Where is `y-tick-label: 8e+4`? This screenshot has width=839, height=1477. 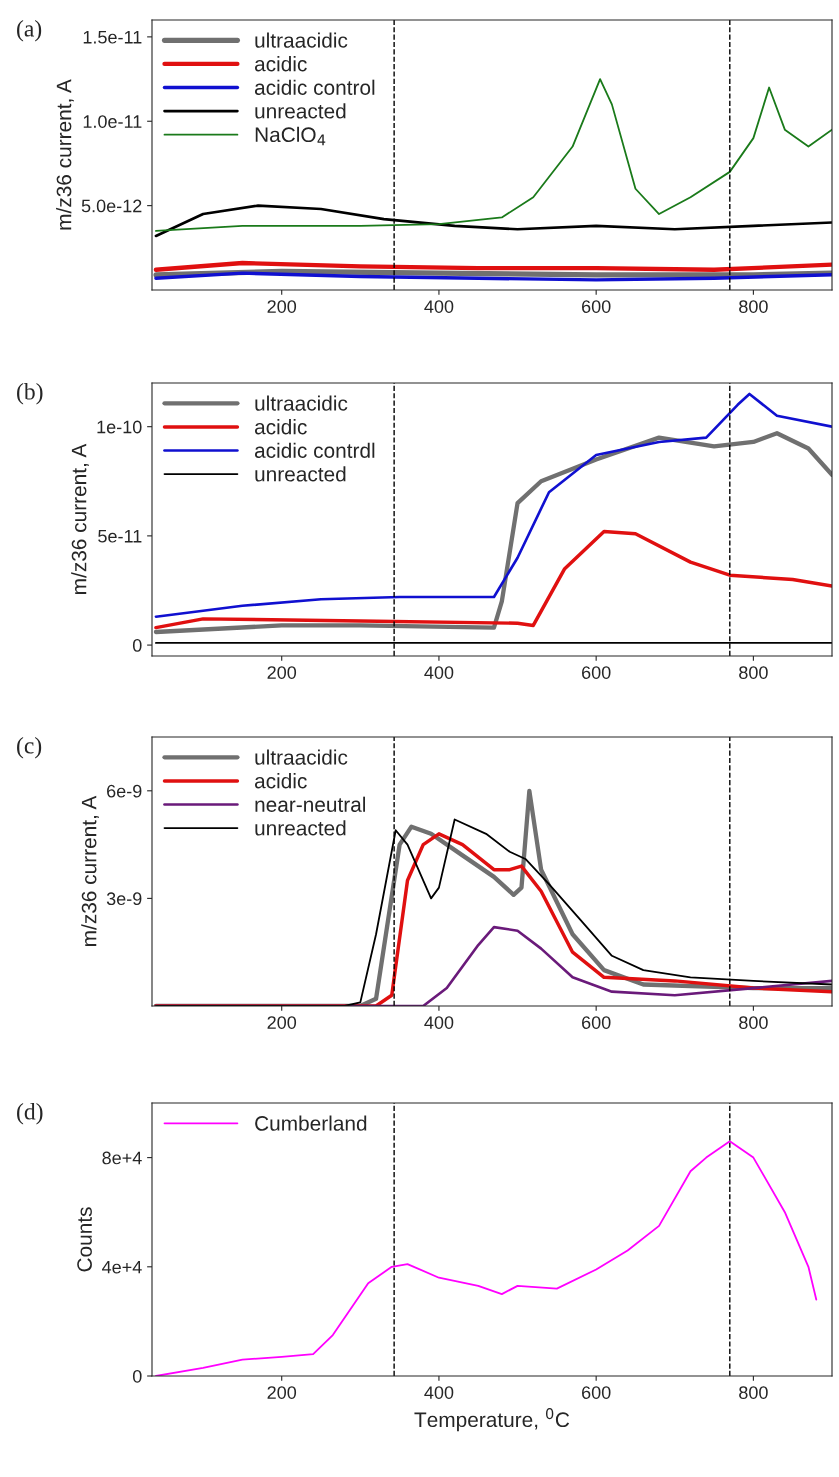 y-tick-label: 8e+4 is located at coordinates (122, 1158).